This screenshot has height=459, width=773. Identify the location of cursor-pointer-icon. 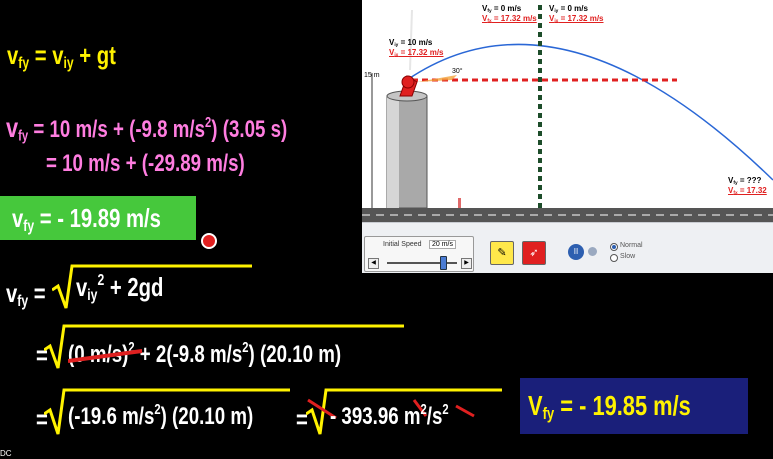
(209, 241).